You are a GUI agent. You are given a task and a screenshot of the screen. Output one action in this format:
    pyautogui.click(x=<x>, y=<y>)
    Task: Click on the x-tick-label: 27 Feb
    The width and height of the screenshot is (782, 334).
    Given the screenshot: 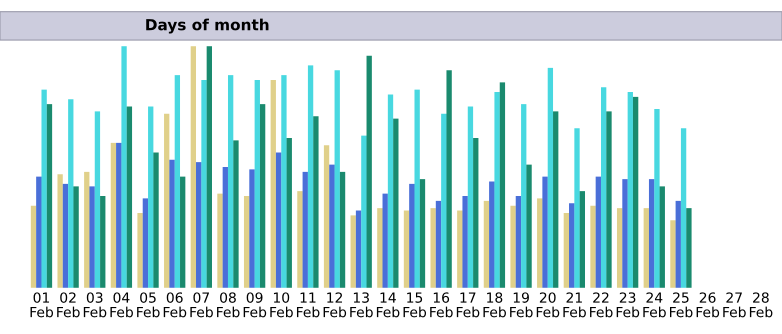 What is the action you would take?
    pyautogui.click(x=734, y=305)
    